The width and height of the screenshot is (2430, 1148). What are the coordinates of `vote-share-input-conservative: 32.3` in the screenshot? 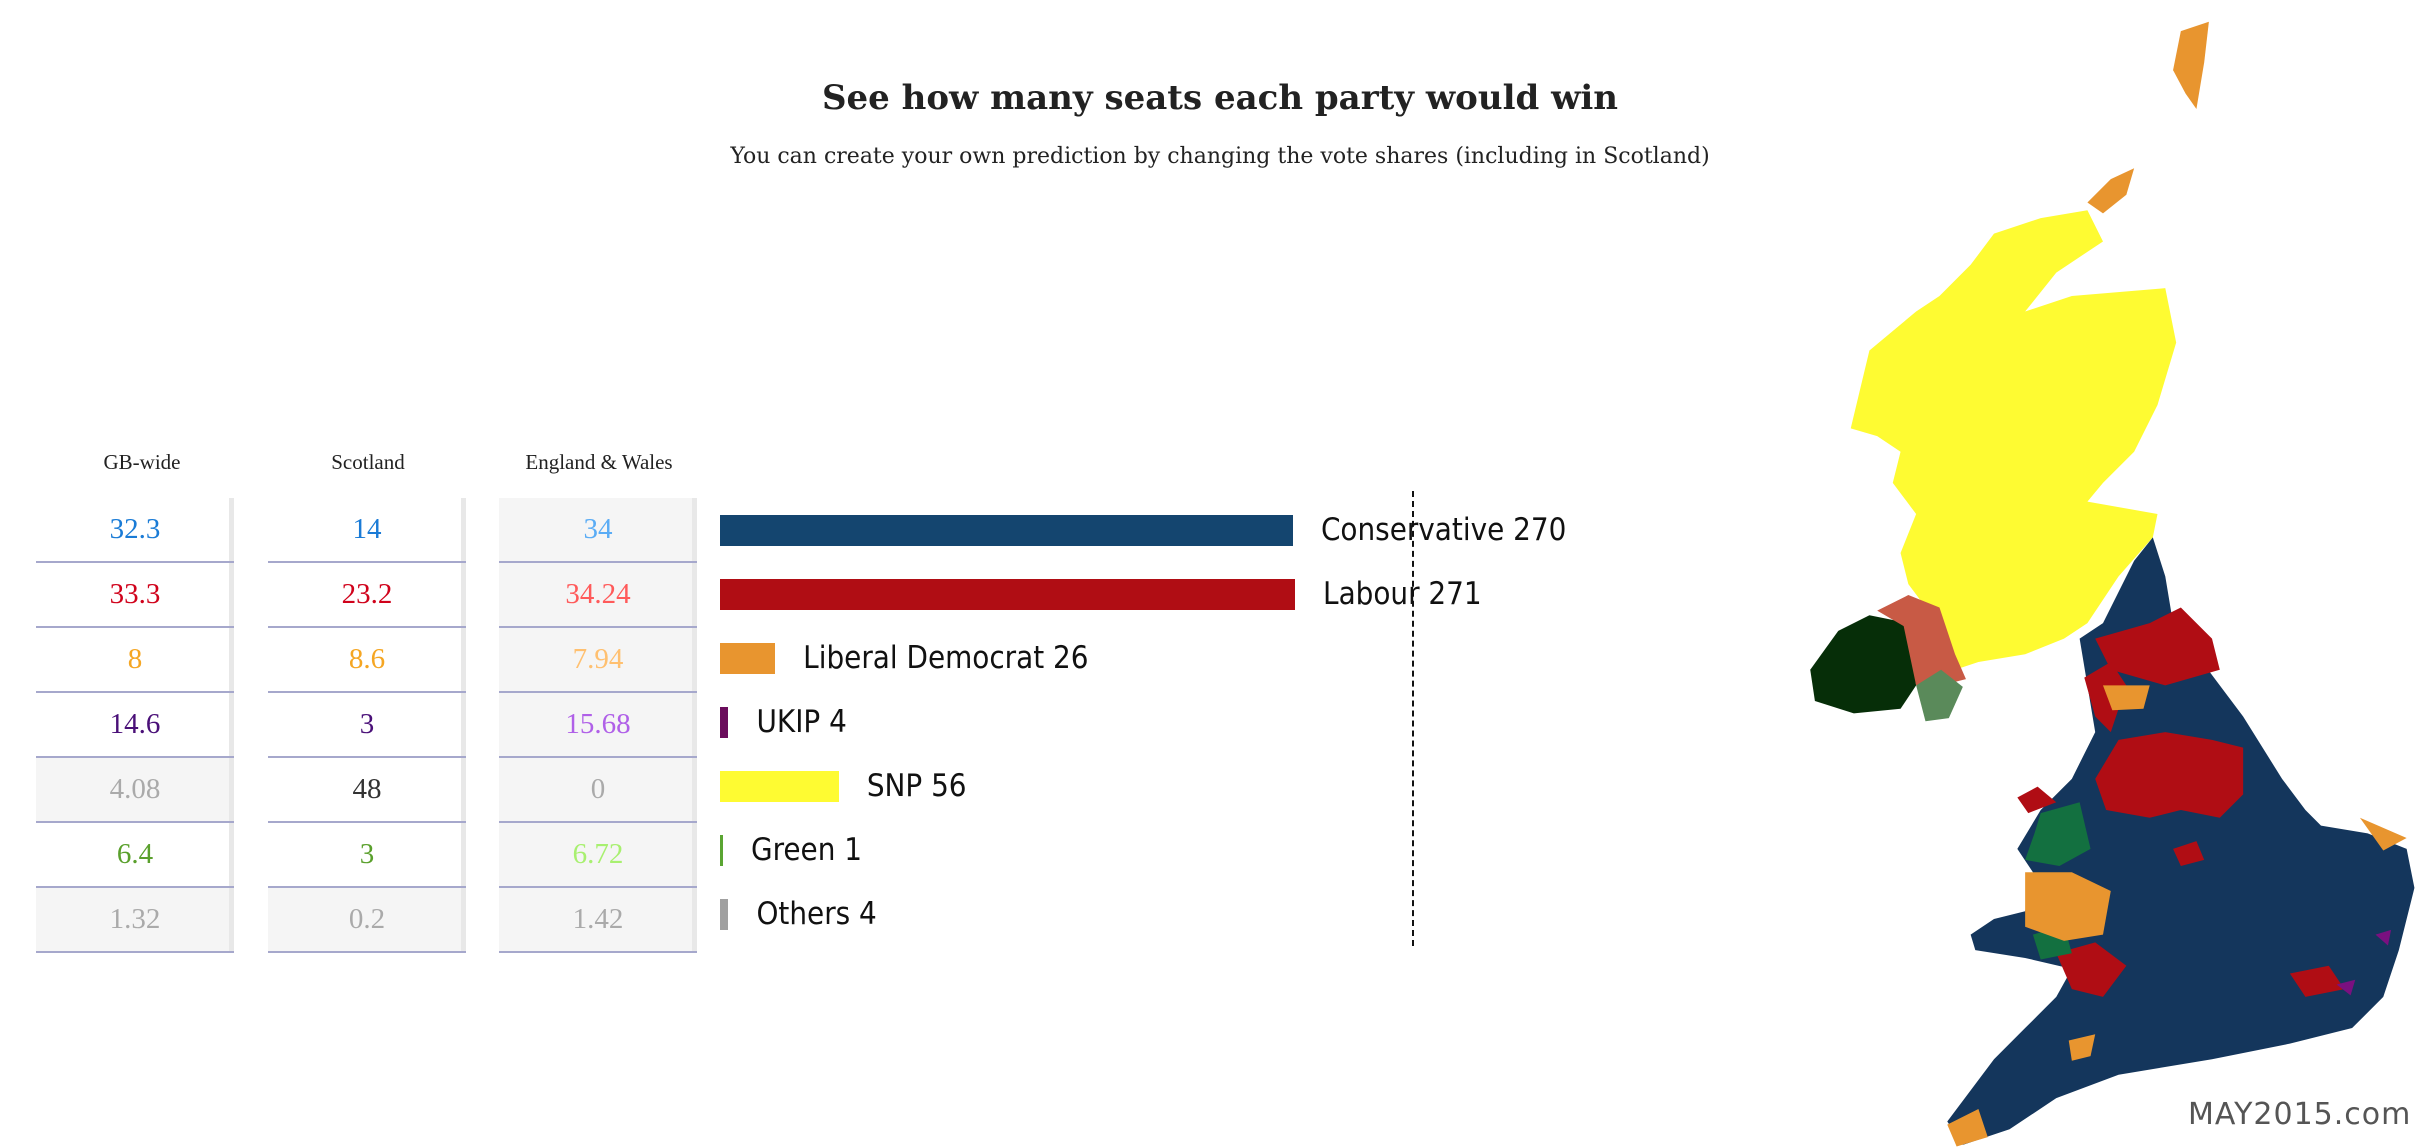 It's located at (135, 530).